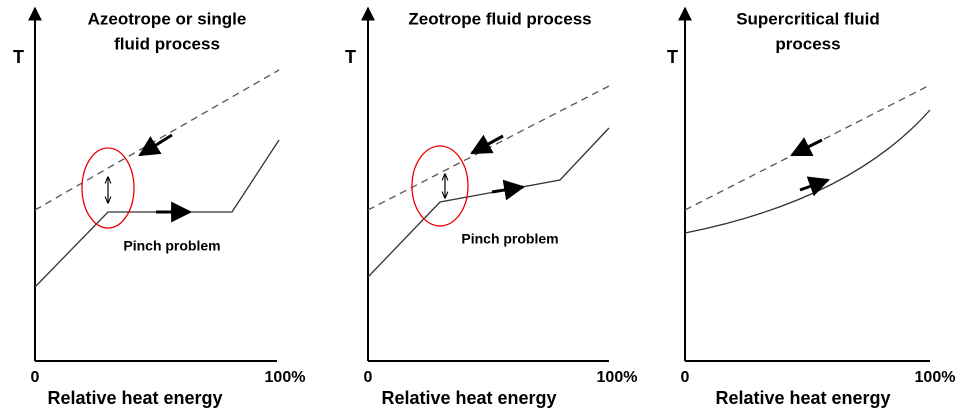 Image resolution: width=956 pixels, height=409 pixels. What do you see at coordinates (808, 18) in the screenshot?
I see `title: Supercritical fluid` at bounding box center [808, 18].